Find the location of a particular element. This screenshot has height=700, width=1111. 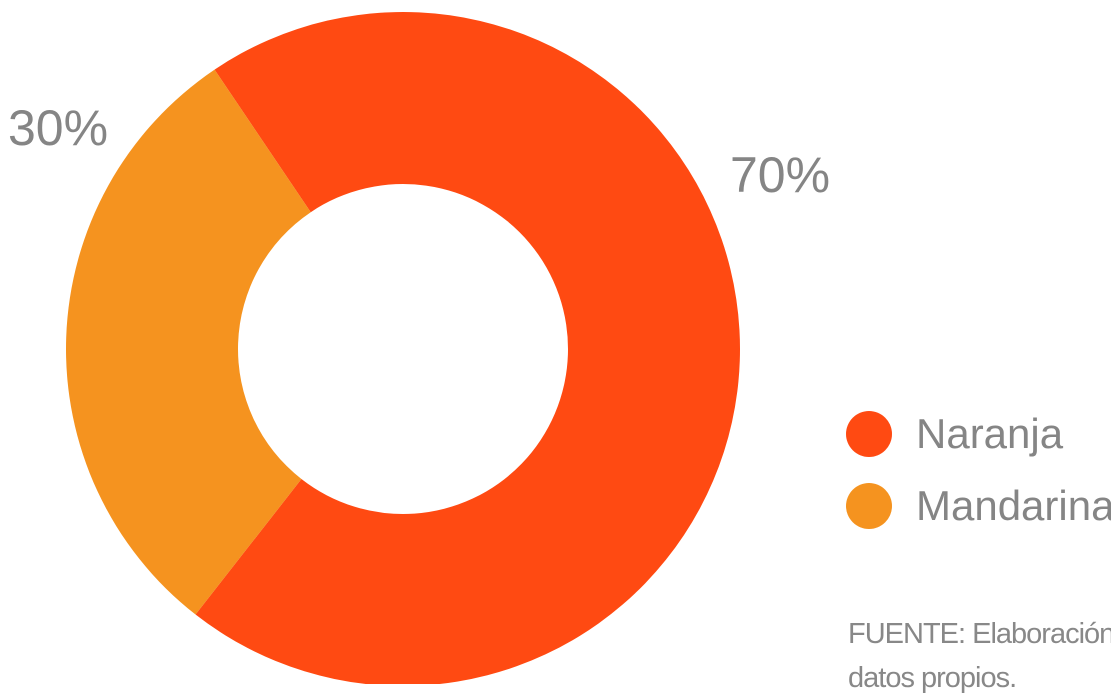

legend-item-naranja: Naranja is located at coordinates (978, 434).